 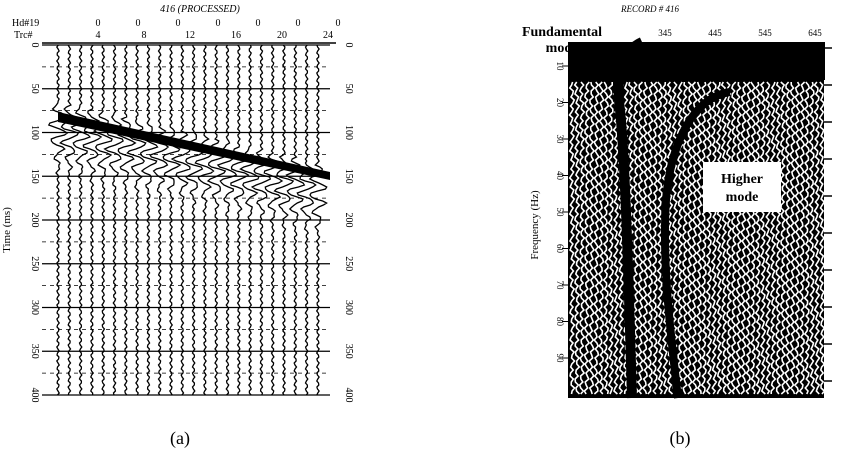 What do you see at coordinates (560, 359) in the screenshot?
I see `frequency-tick-label: 90` at bounding box center [560, 359].